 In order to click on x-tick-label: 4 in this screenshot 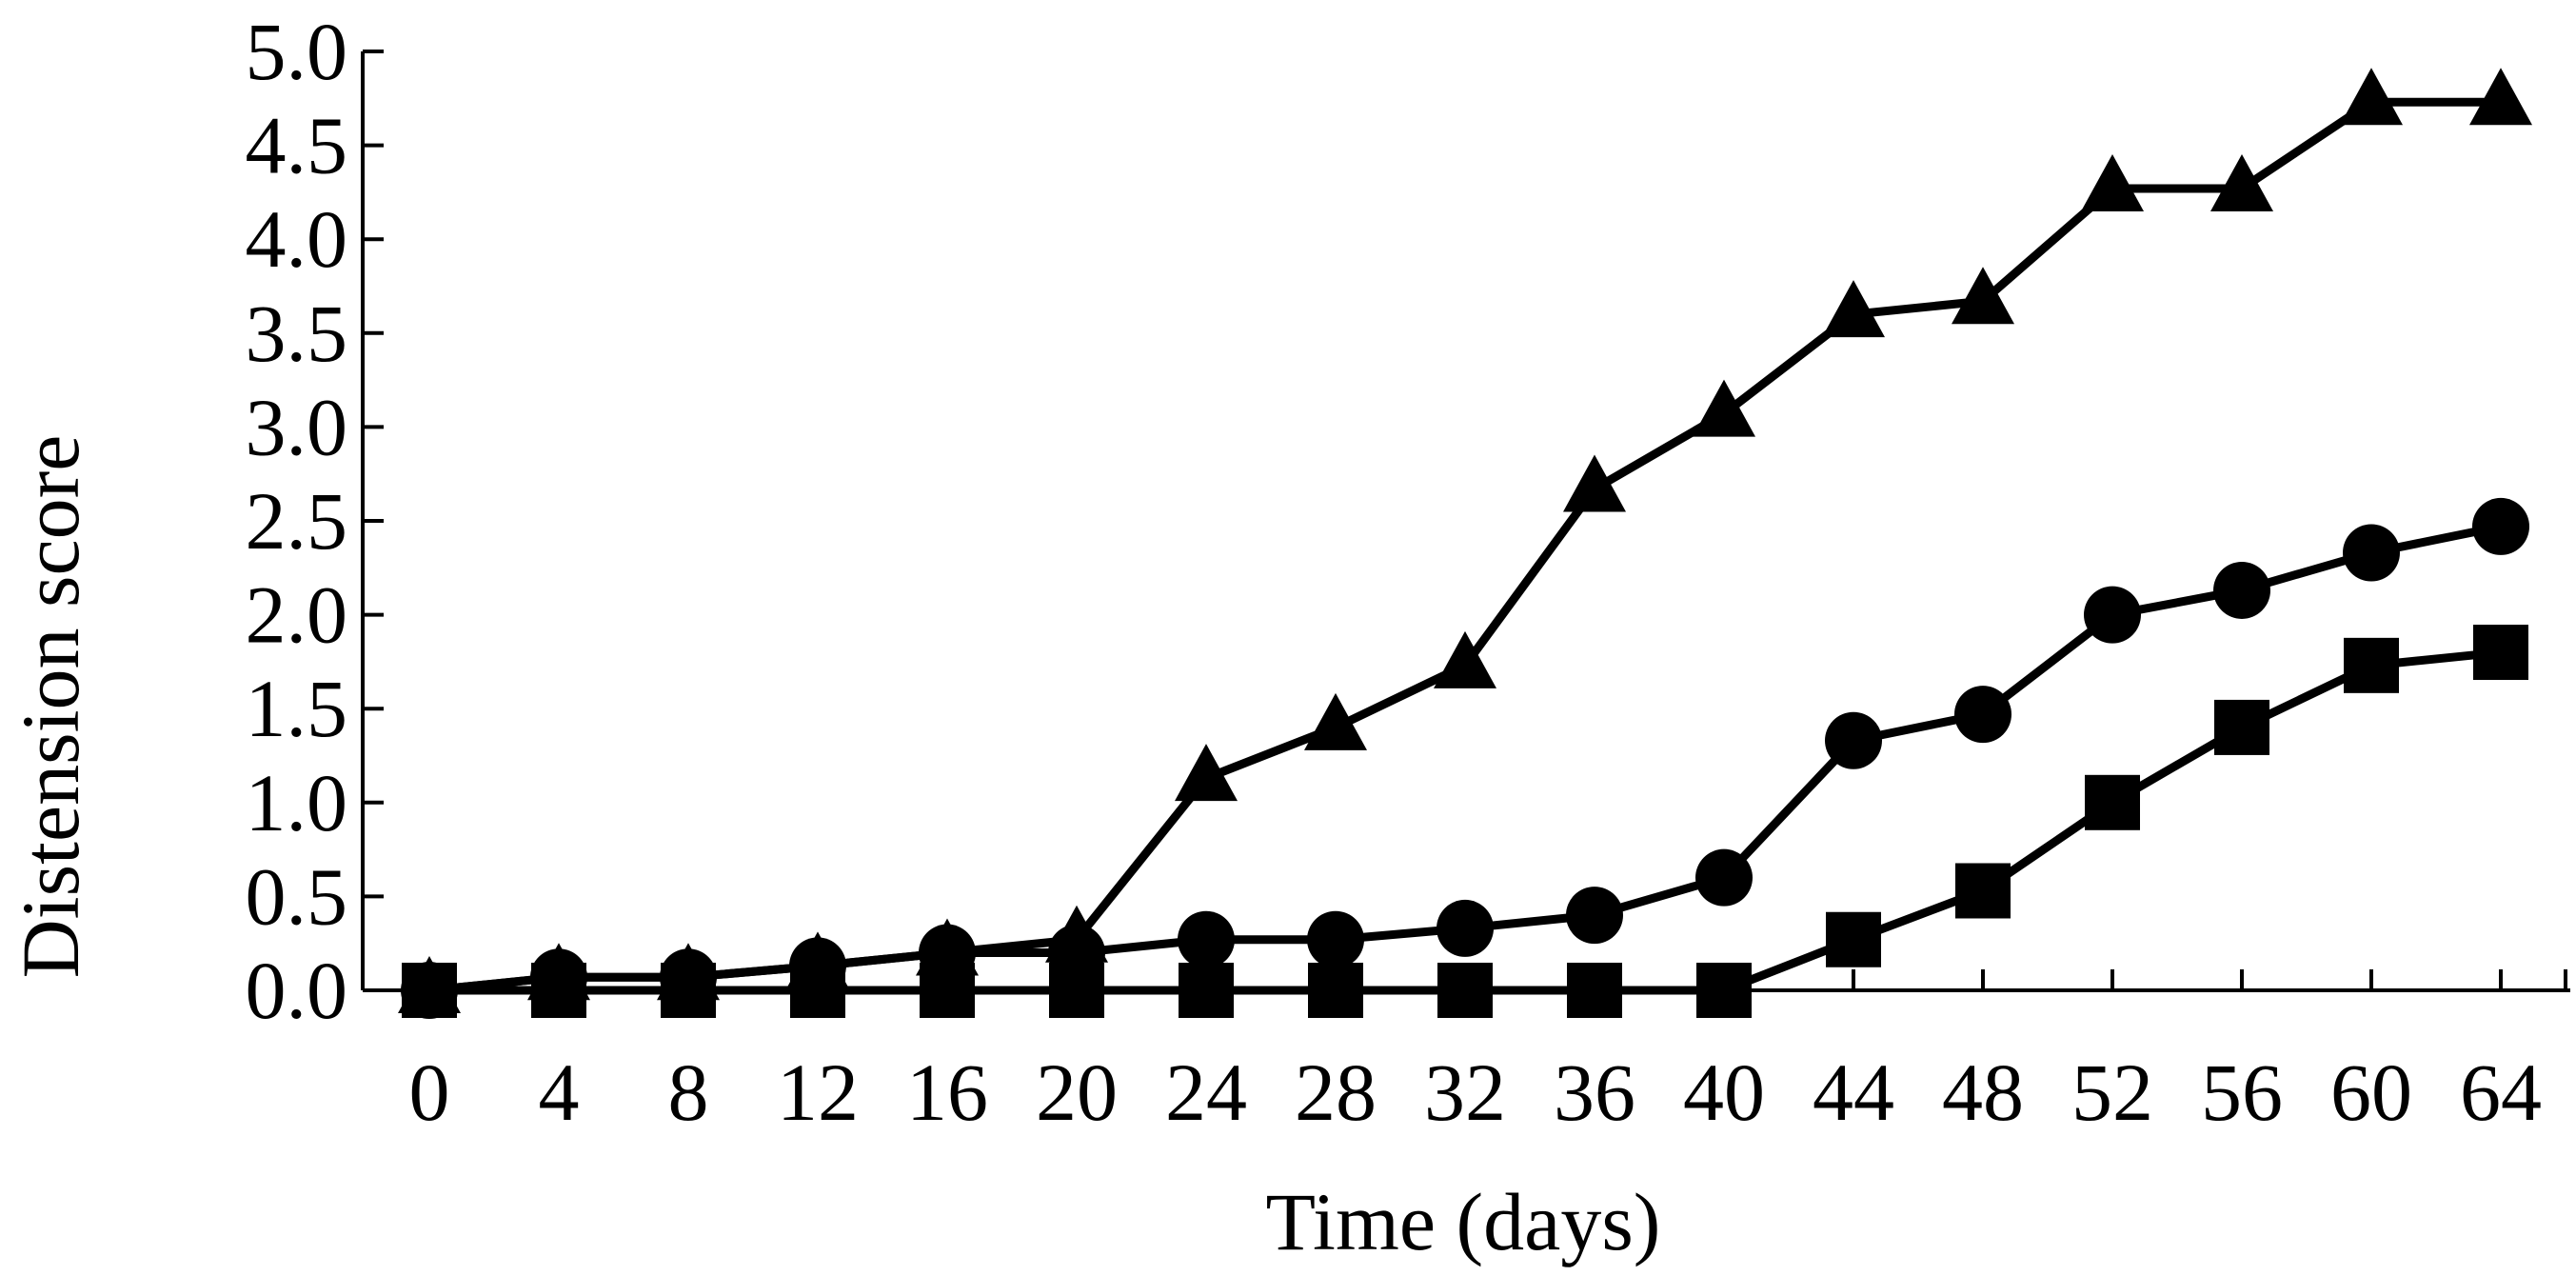, I will do `click(559, 1092)`.